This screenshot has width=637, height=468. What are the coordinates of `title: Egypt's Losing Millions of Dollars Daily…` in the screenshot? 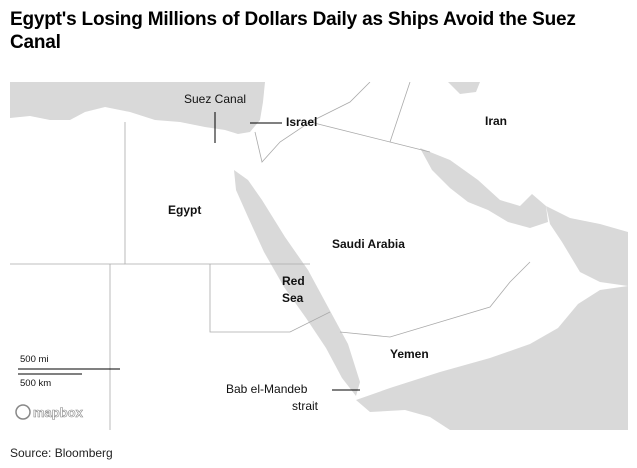 It's located at (293, 31).